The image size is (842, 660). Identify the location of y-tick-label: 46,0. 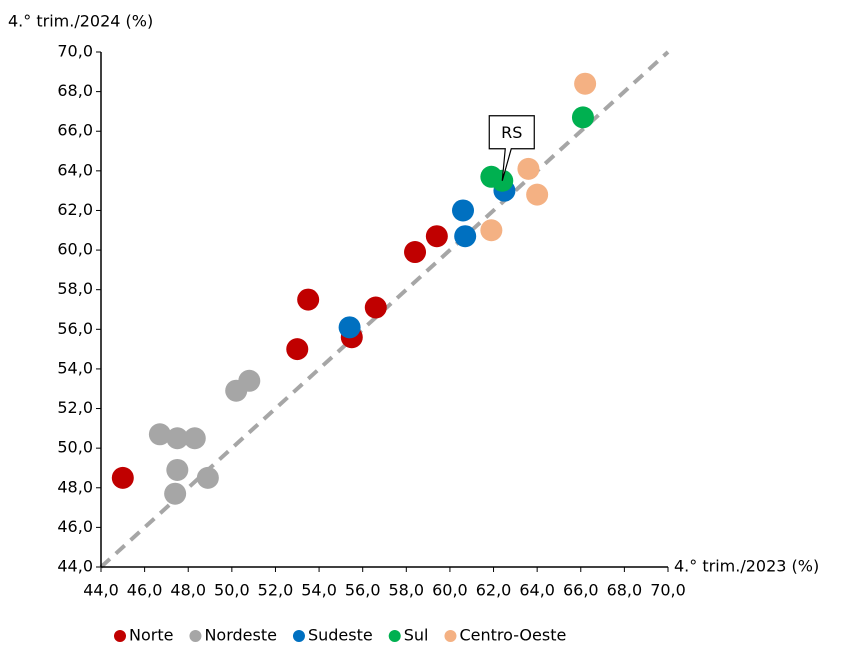
(75, 526).